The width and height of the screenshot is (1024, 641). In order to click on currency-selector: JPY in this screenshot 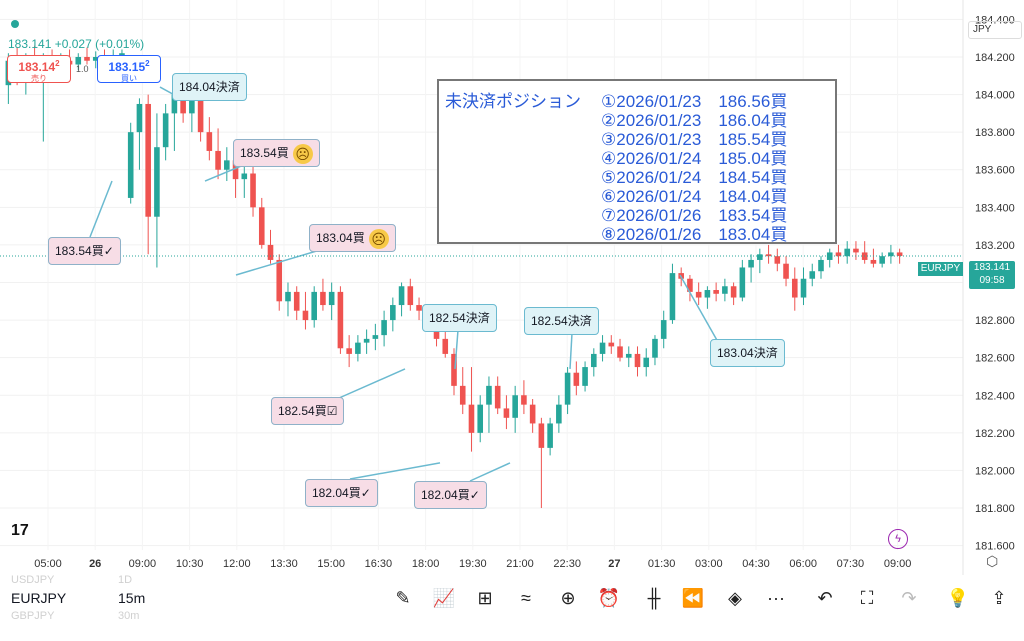, I will do `click(995, 30)`.